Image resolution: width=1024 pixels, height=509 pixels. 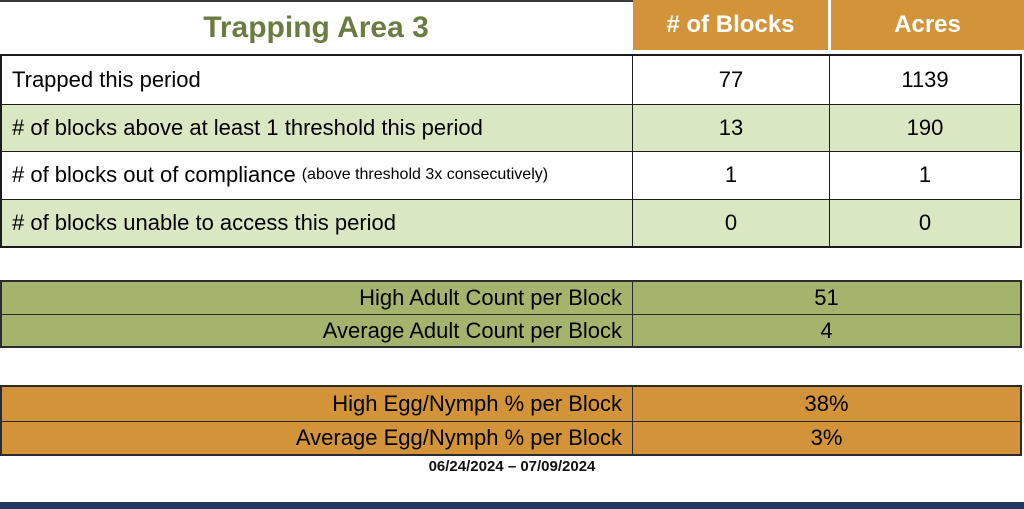 I want to click on table-row: Trapped this period 77 1139, so click(x=511, y=80).